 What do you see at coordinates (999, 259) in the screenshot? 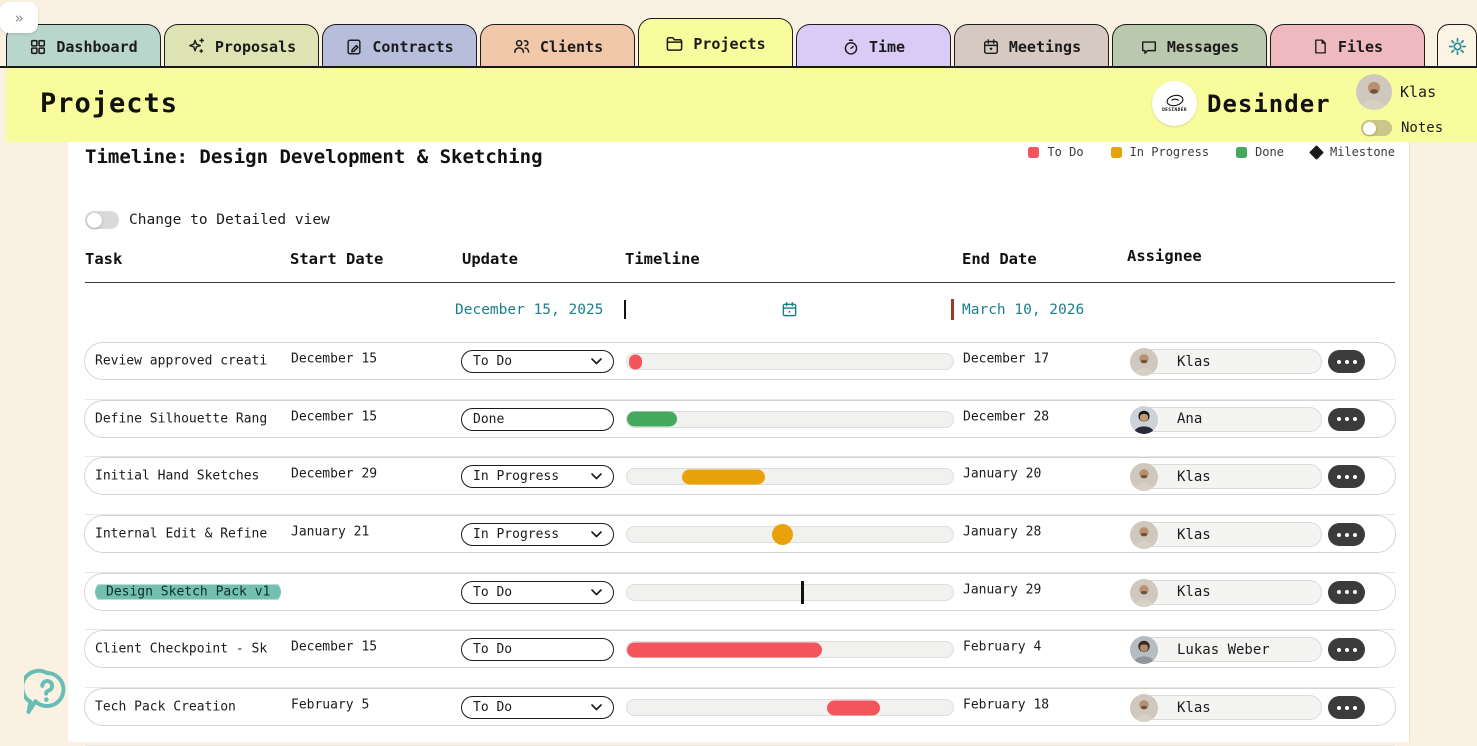
I see `column-header-end-date: End Date` at bounding box center [999, 259].